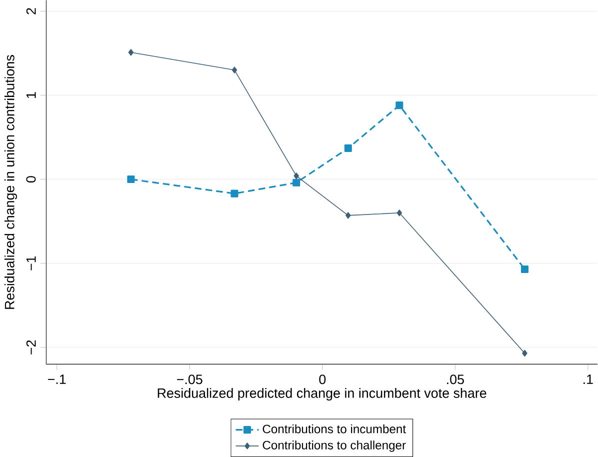 This screenshot has width=598, height=457. What do you see at coordinates (334, 429) in the screenshot?
I see `legend-label: Contributions to incumbent` at bounding box center [334, 429].